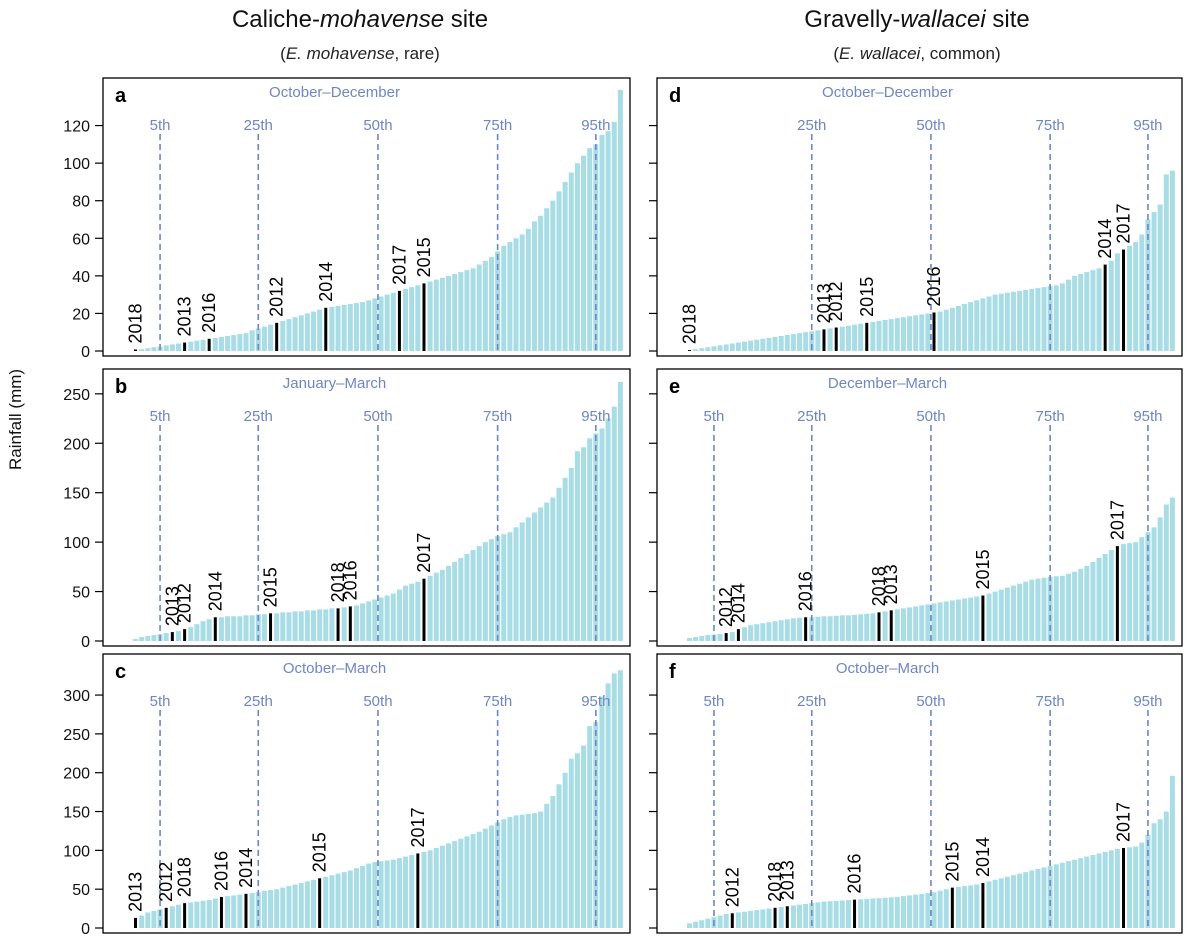 The image size is (1187, 937). I want to click on year-label: 2013, so click(136, 892).